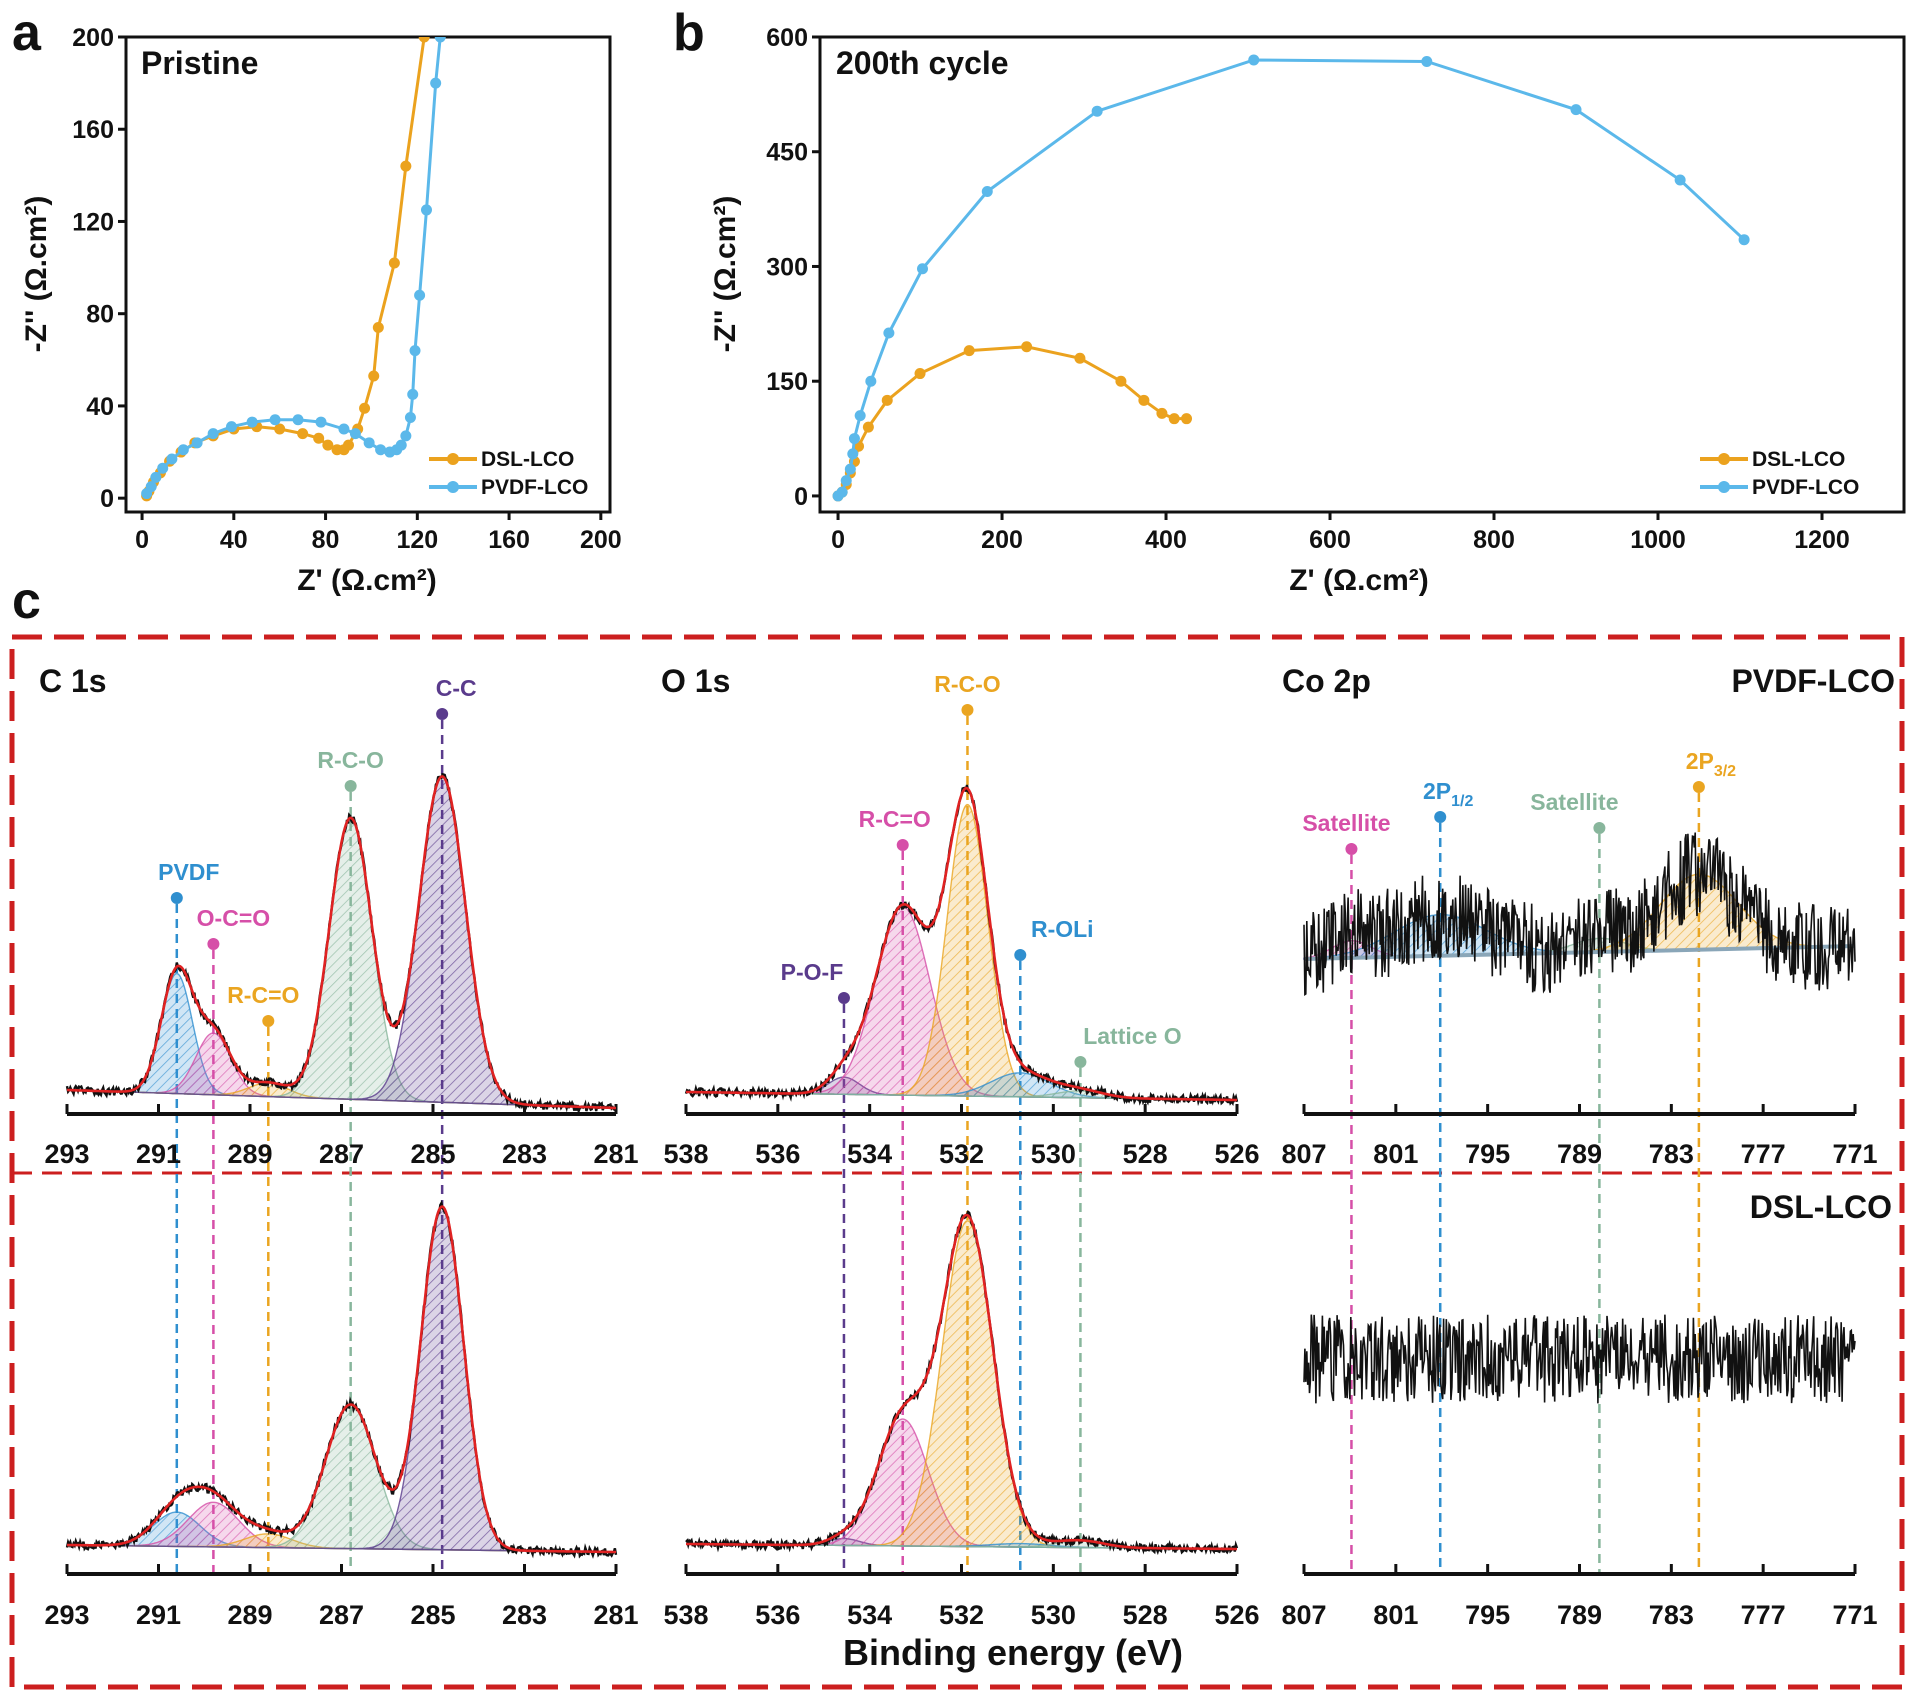 The image size is (1920, 1698). Describe the element at coordinates (73, 681) in the screenshot. I see `spectrum-title: C 1s` at that location.